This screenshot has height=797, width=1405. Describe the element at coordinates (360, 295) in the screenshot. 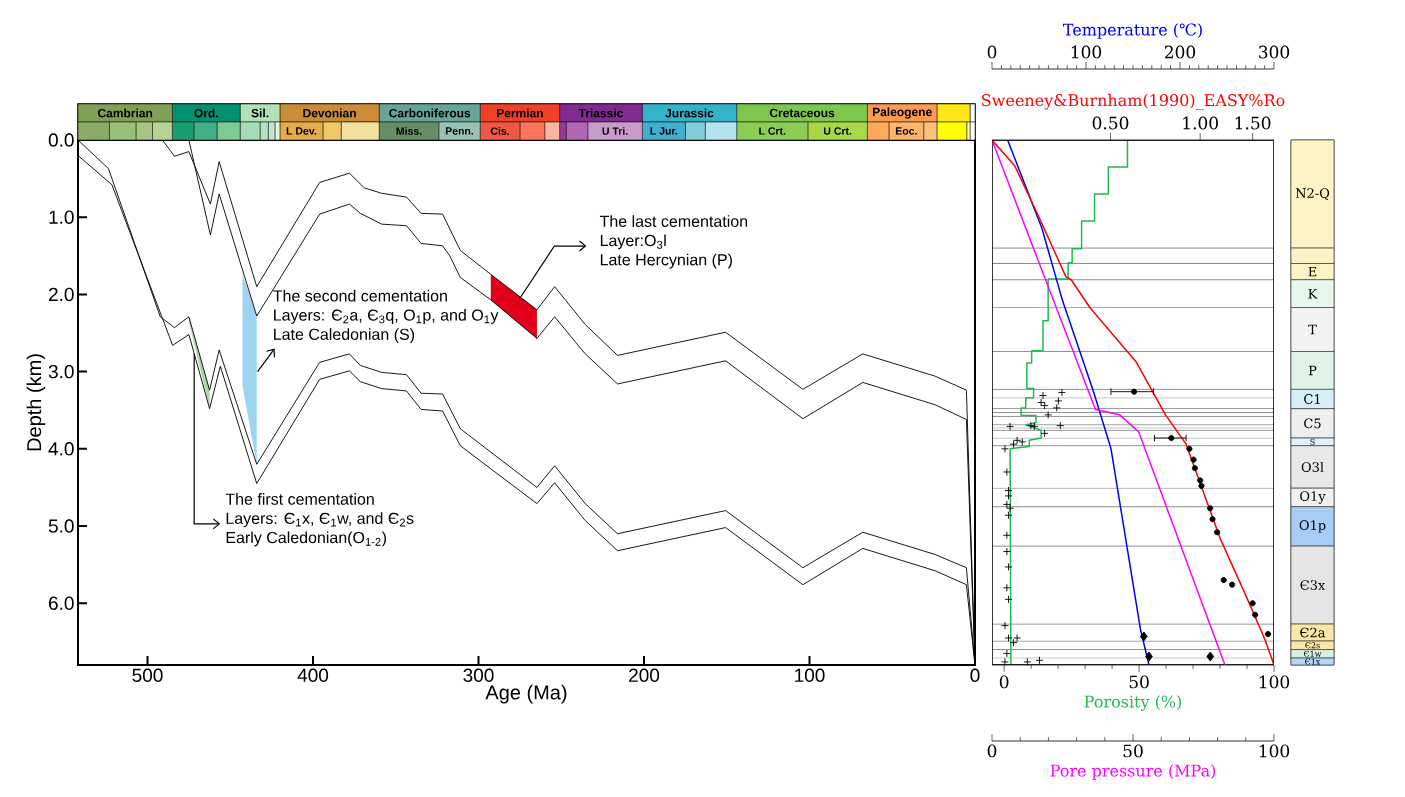

I see `annotation: The second cementation` at that location.